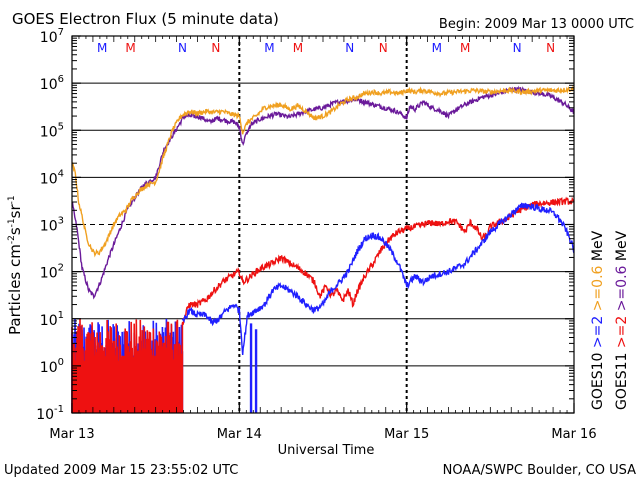 This screenshot has width=640, height=480. I want to click on noise-band-red, so click(127, 366).